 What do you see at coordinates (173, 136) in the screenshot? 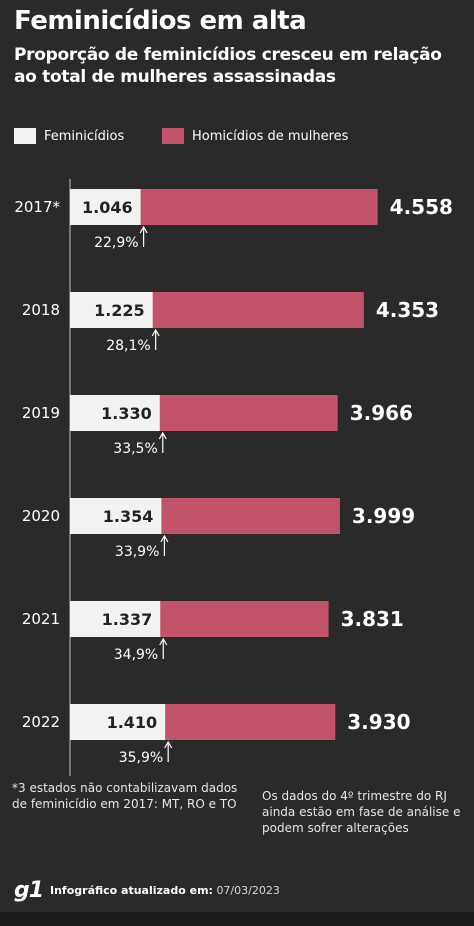
I see `legend-swatch-homicidios` at bounding box center [173, 136].